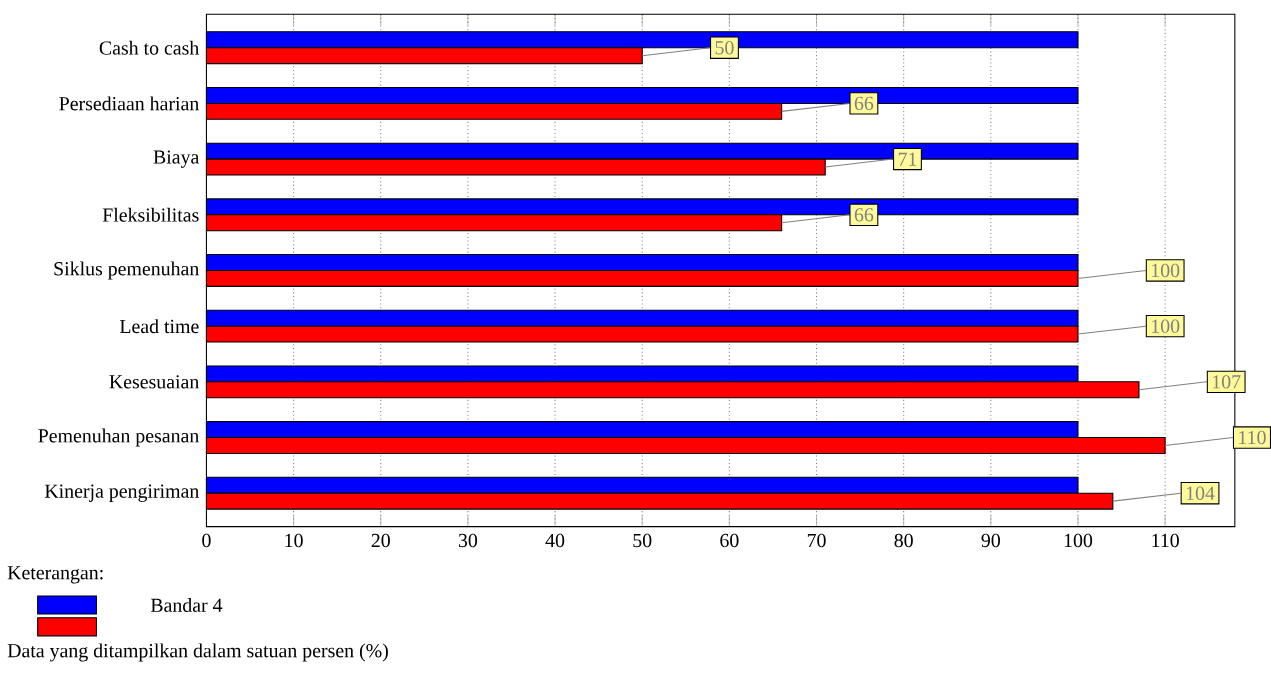 Image resolution: width=1271 pixels, height=677 pixels. I want to click on x-tick-label: 60, so click(729, 540).